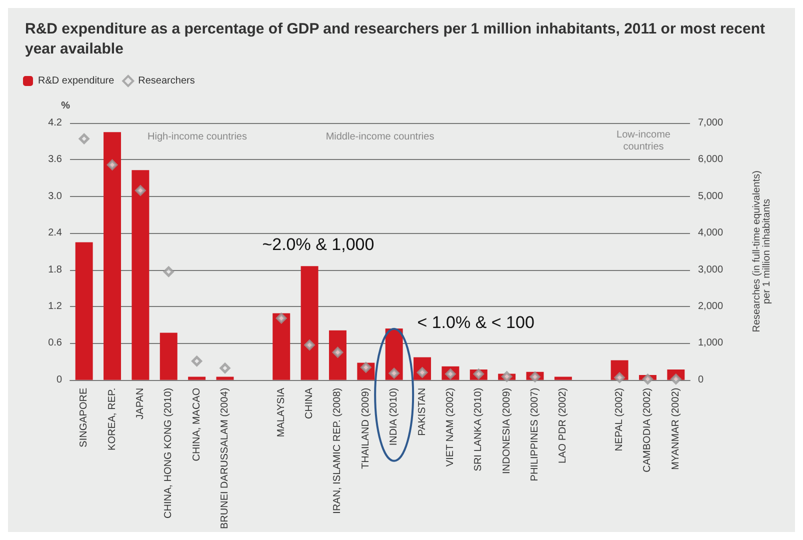 The width and height of the screenshot is (803, 540). What do you see at coordinates (711, 123) in the screenshot?
I see `y2-tick-label: 7,000` at bounding box center [711, 123].